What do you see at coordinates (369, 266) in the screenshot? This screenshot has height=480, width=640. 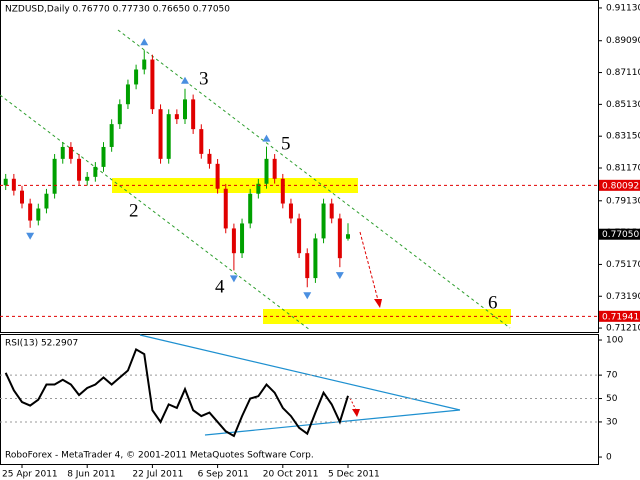 I see `forecast-arrow` at bounding box center [369, 266].